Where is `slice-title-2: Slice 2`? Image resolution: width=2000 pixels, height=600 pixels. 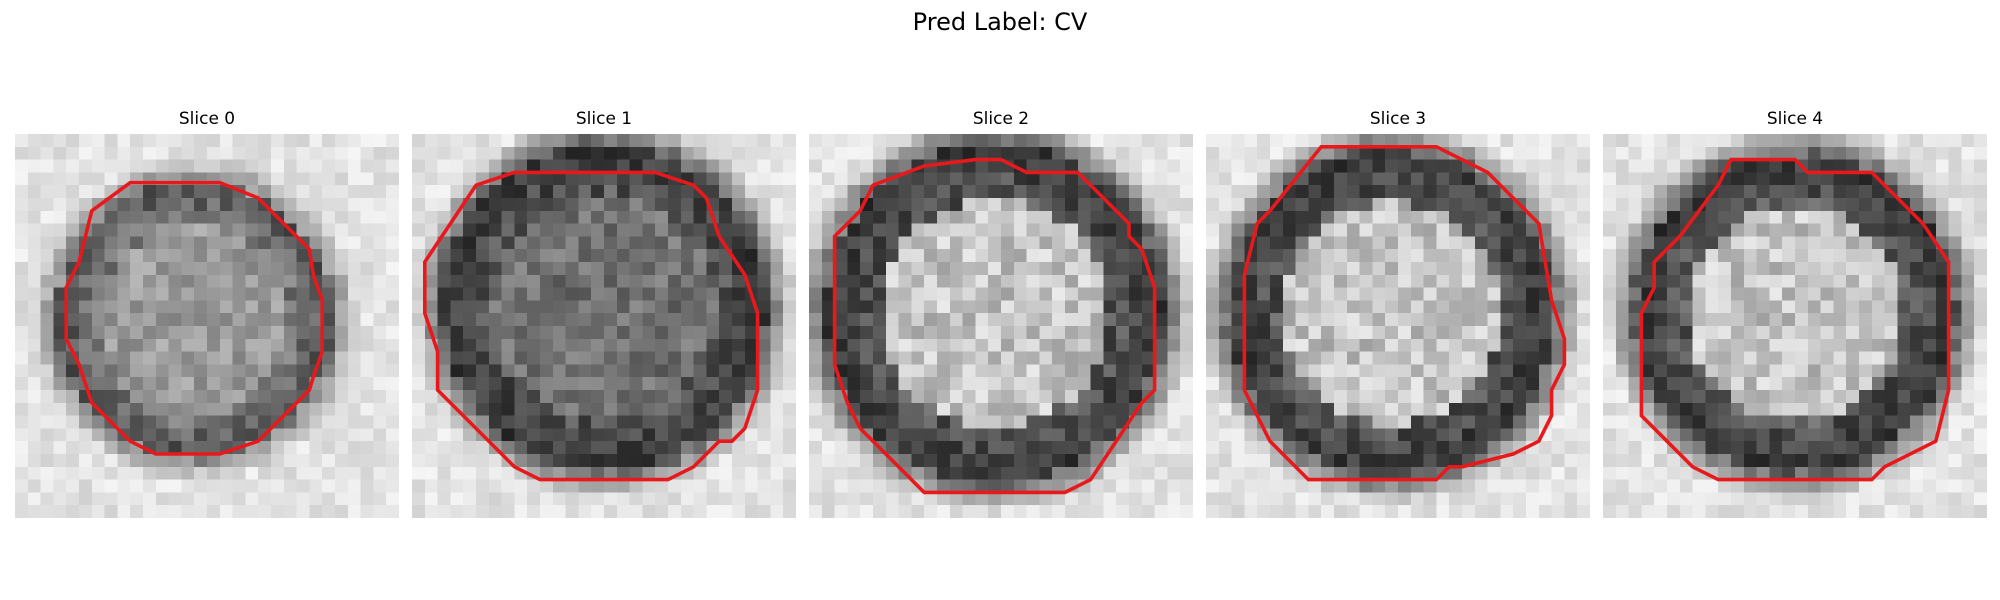 slice-title-2: Slice 2 is located at coordinates (1001, 119).